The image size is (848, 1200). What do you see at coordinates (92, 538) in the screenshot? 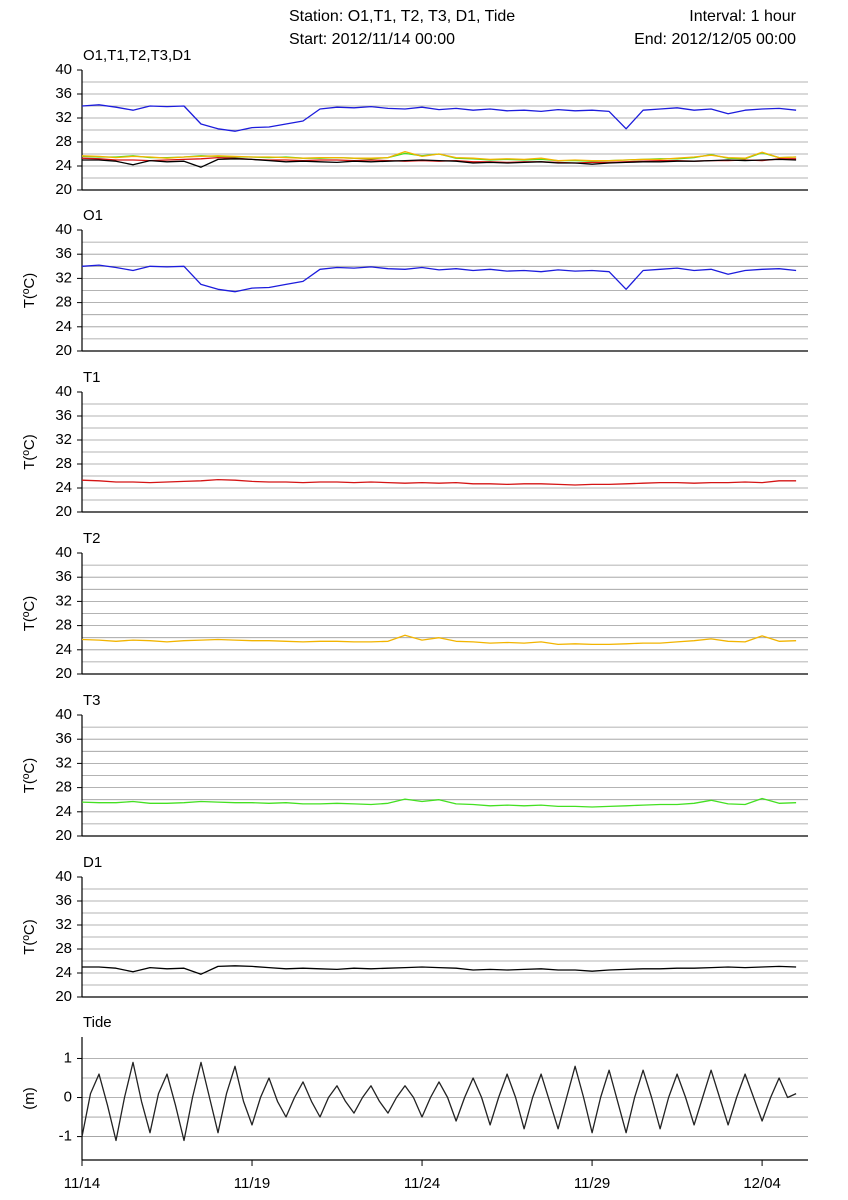
I see `panel-title: T2` at bounding box center [92, 538].